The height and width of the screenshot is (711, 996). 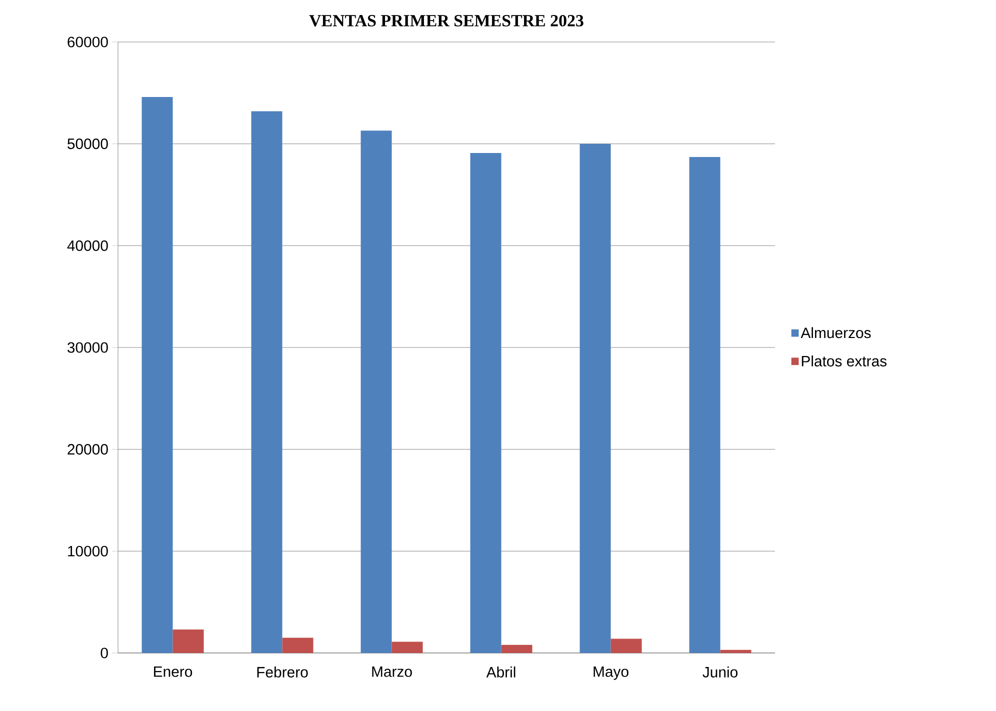 I want to click on x-tick-label: Enero, so click(x=173, y=671).